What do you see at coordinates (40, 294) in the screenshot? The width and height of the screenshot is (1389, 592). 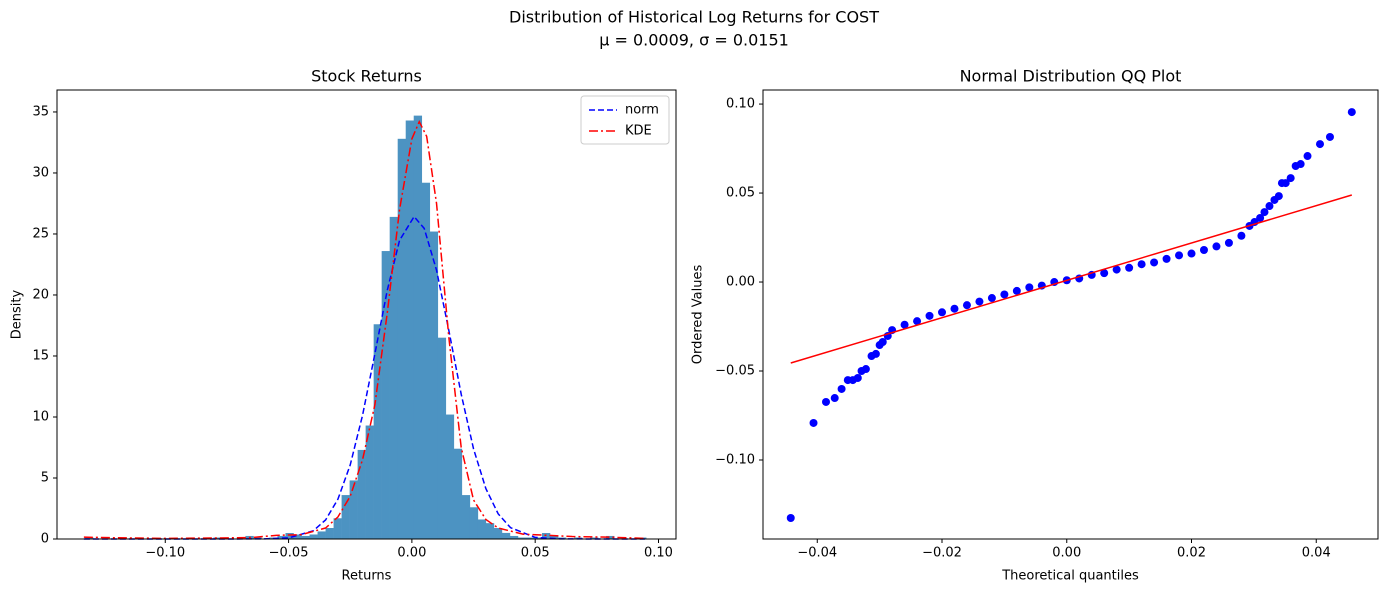 I see `y-tick-label: 20` at bounding box center [40, 294].